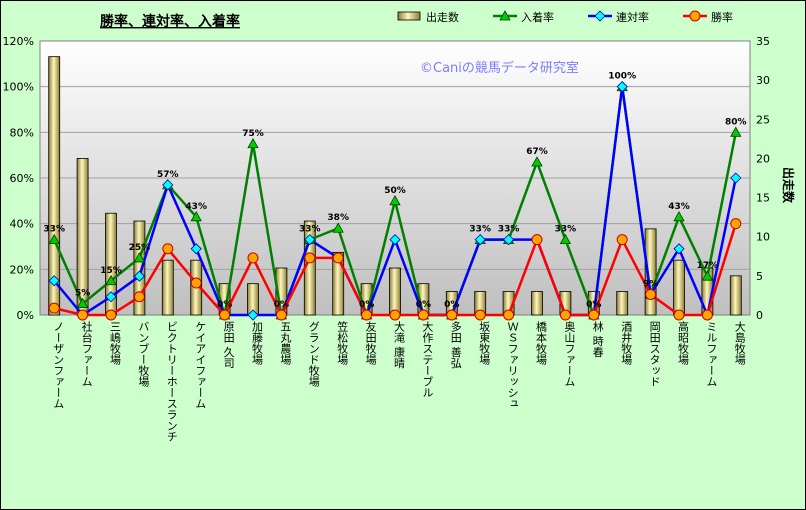 Image resolution: width=806 pixels, height=510 pixels. Describe the element at coordinates (200, 365) in the screenshot. I see `x-tick-label: ケイアイファーム` at that location.